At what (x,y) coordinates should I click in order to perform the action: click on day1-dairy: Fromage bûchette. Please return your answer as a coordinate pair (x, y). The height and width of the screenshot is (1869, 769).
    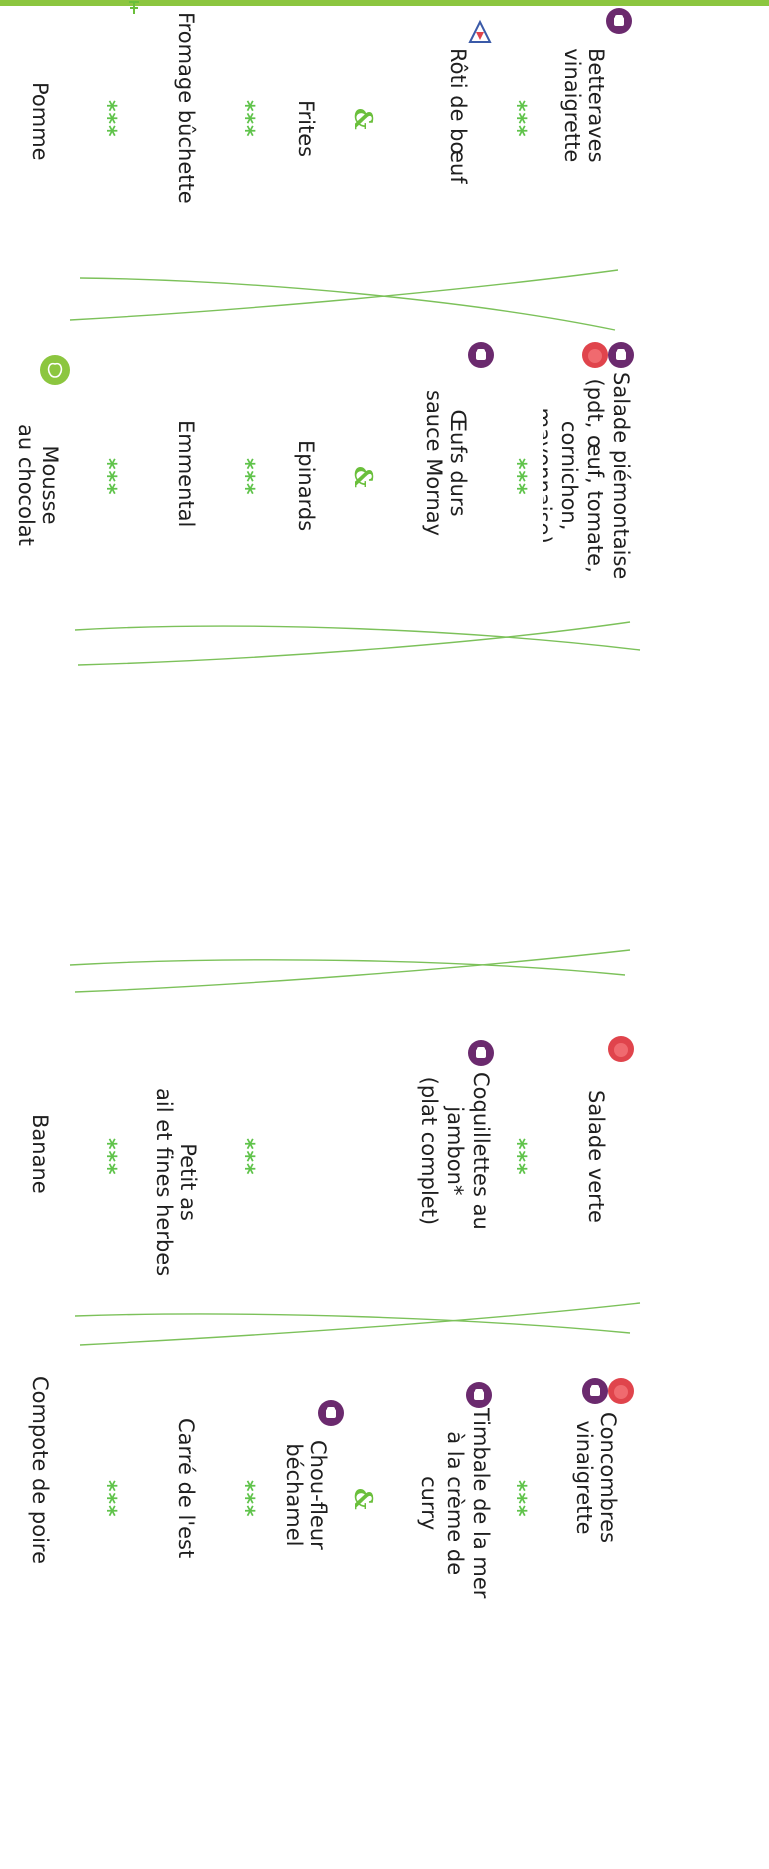
    Looking at the image, I should click on (186, 108).